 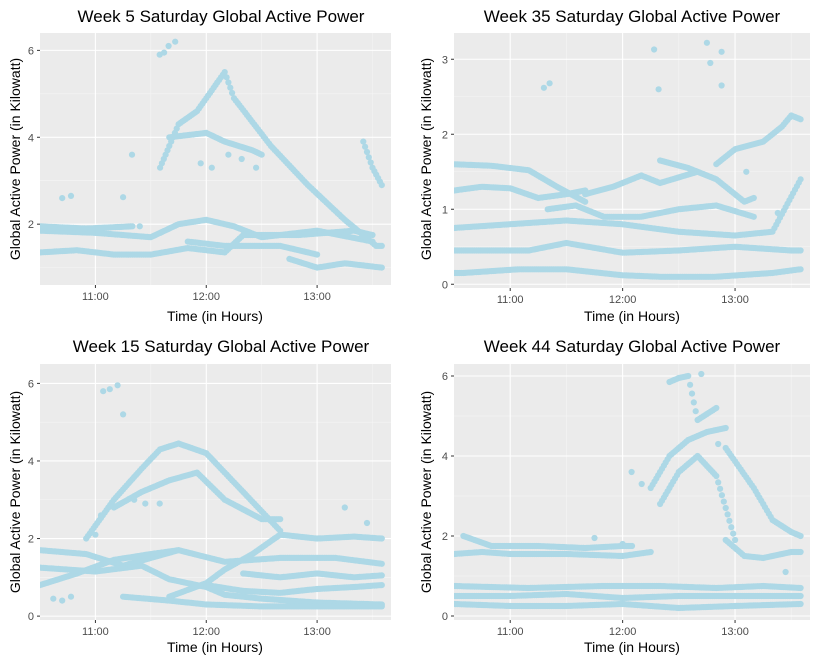 What do you see at coordinates (215, 647) in the screenshot?
I see `x-axis-label-week15: Time (in Hours)` at bounding box center [215, 647].